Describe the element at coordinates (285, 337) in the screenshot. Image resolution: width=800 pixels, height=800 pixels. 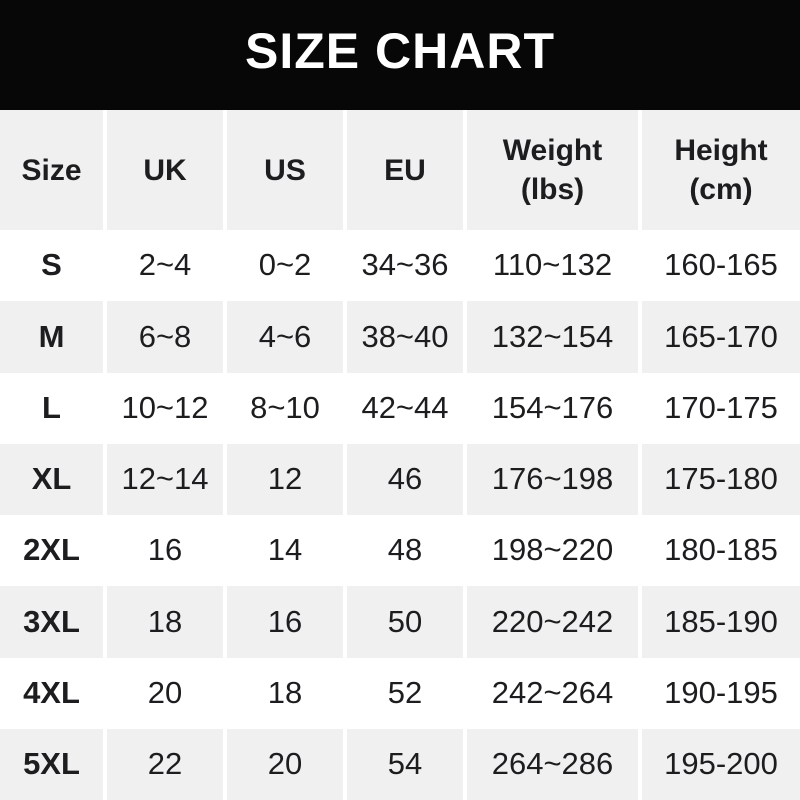
I see `cell-us: 4~6` at that location.